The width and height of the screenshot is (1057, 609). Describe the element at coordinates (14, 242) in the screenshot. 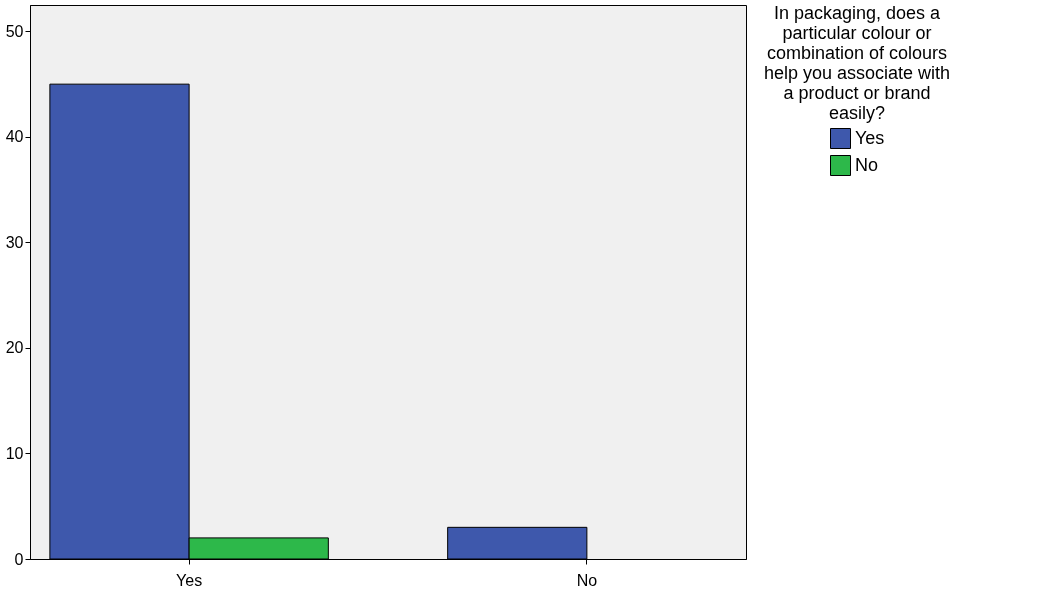

I see `y-tick-label: 30` at that location.